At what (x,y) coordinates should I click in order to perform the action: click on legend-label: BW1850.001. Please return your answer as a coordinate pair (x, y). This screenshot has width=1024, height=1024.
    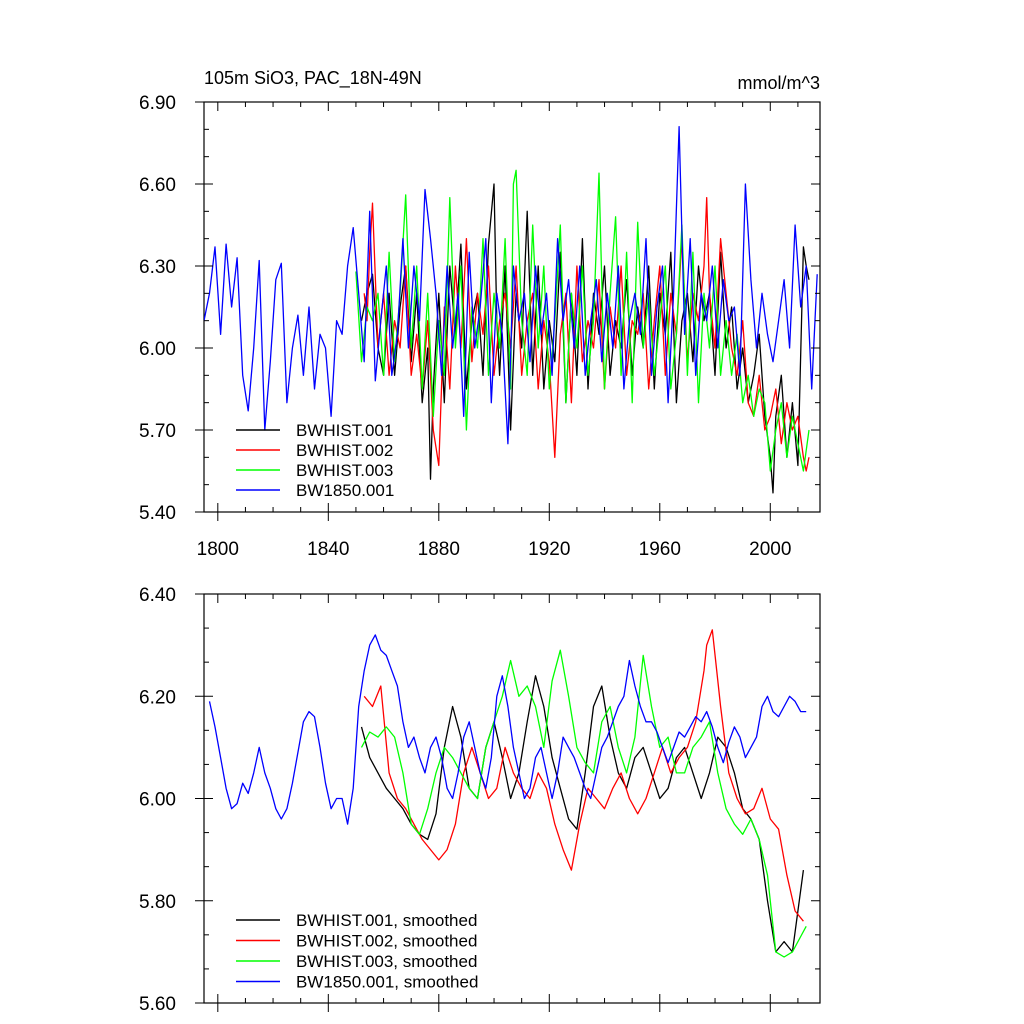
    Looking at the image, I should click on (345, 490).